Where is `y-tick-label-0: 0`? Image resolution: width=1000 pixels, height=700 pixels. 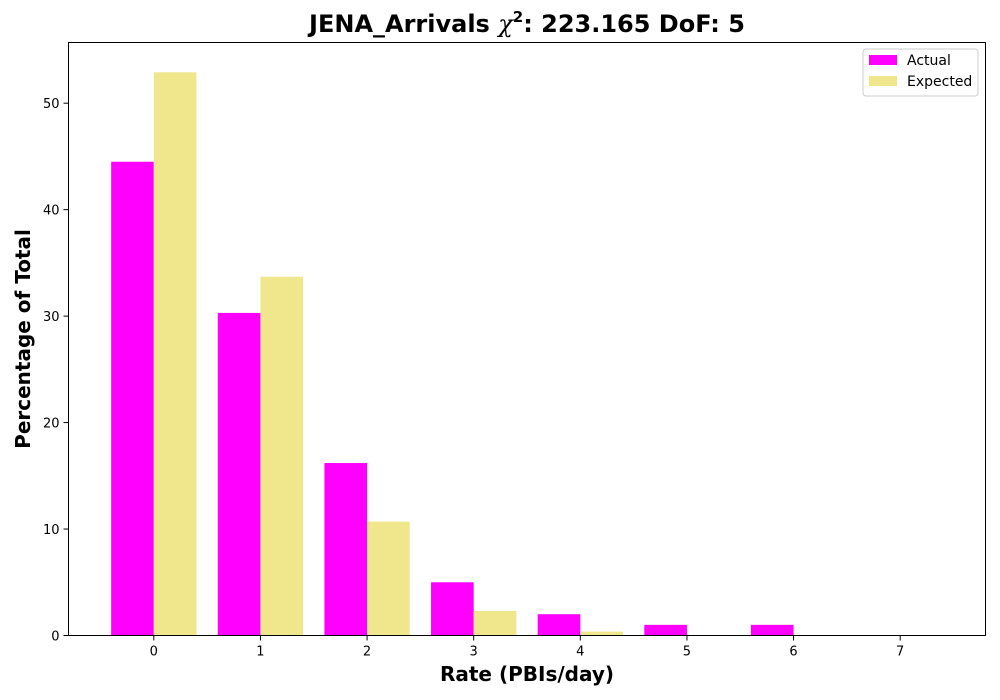
y-tick-label-0: 0 is located at coordinates (55, 637).